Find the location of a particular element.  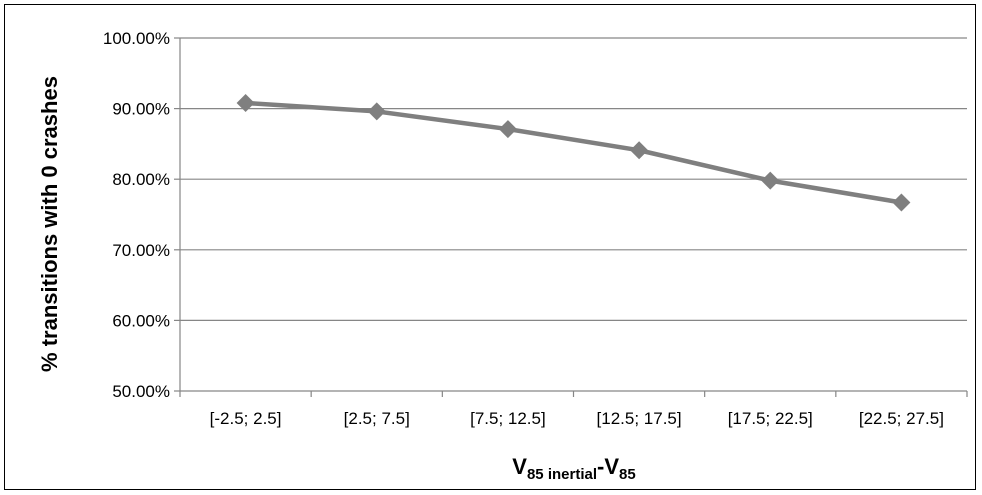

y-tick-label: 60.00% is located at coordinates (141, 320).